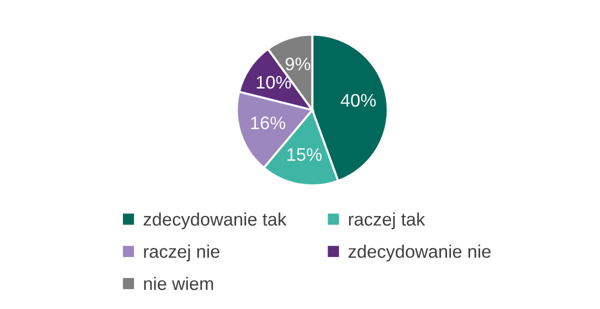 The height and width of the screenshot is (309, 600). Describe the element at coordinates (273, 82) in the screenshot. I see `data-label: 10%` at that location.